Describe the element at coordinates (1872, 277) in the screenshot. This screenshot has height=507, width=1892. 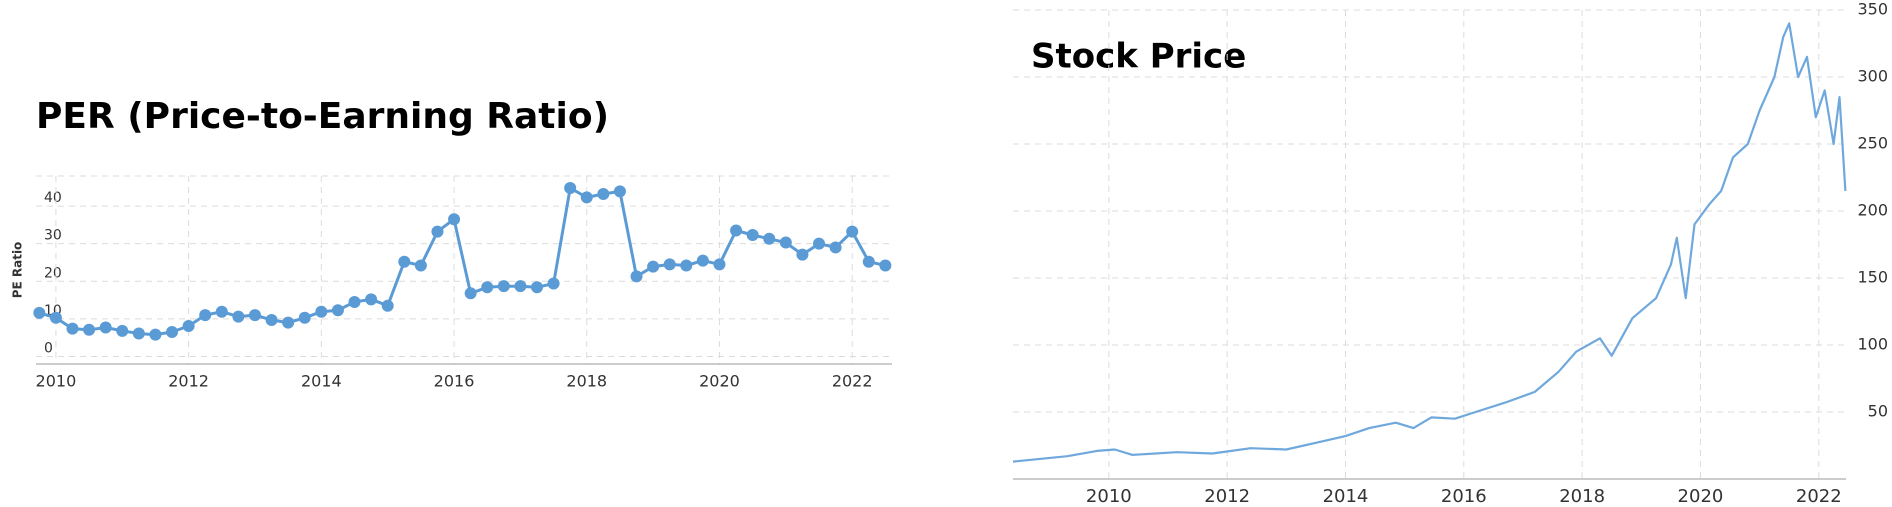
I see `y-tick-label: 150` at that location.